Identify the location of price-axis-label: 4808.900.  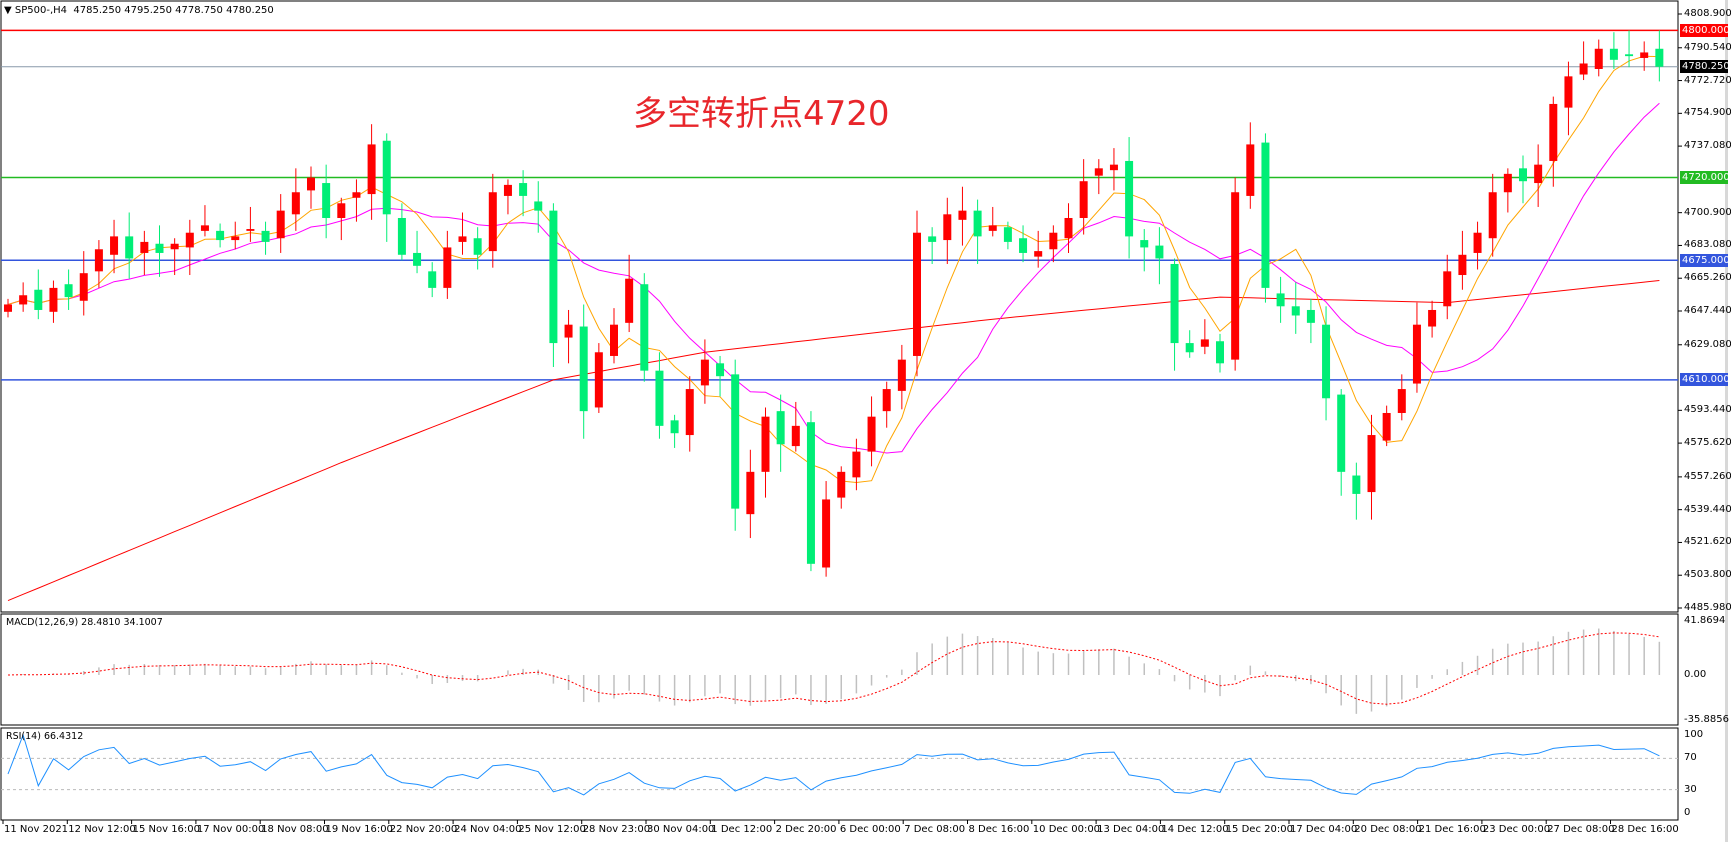
(1707, 13).